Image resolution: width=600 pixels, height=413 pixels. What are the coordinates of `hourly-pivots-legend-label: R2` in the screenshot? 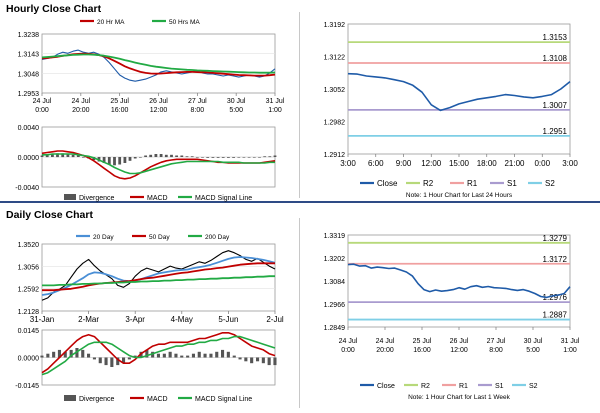 It's located at (428, 183).